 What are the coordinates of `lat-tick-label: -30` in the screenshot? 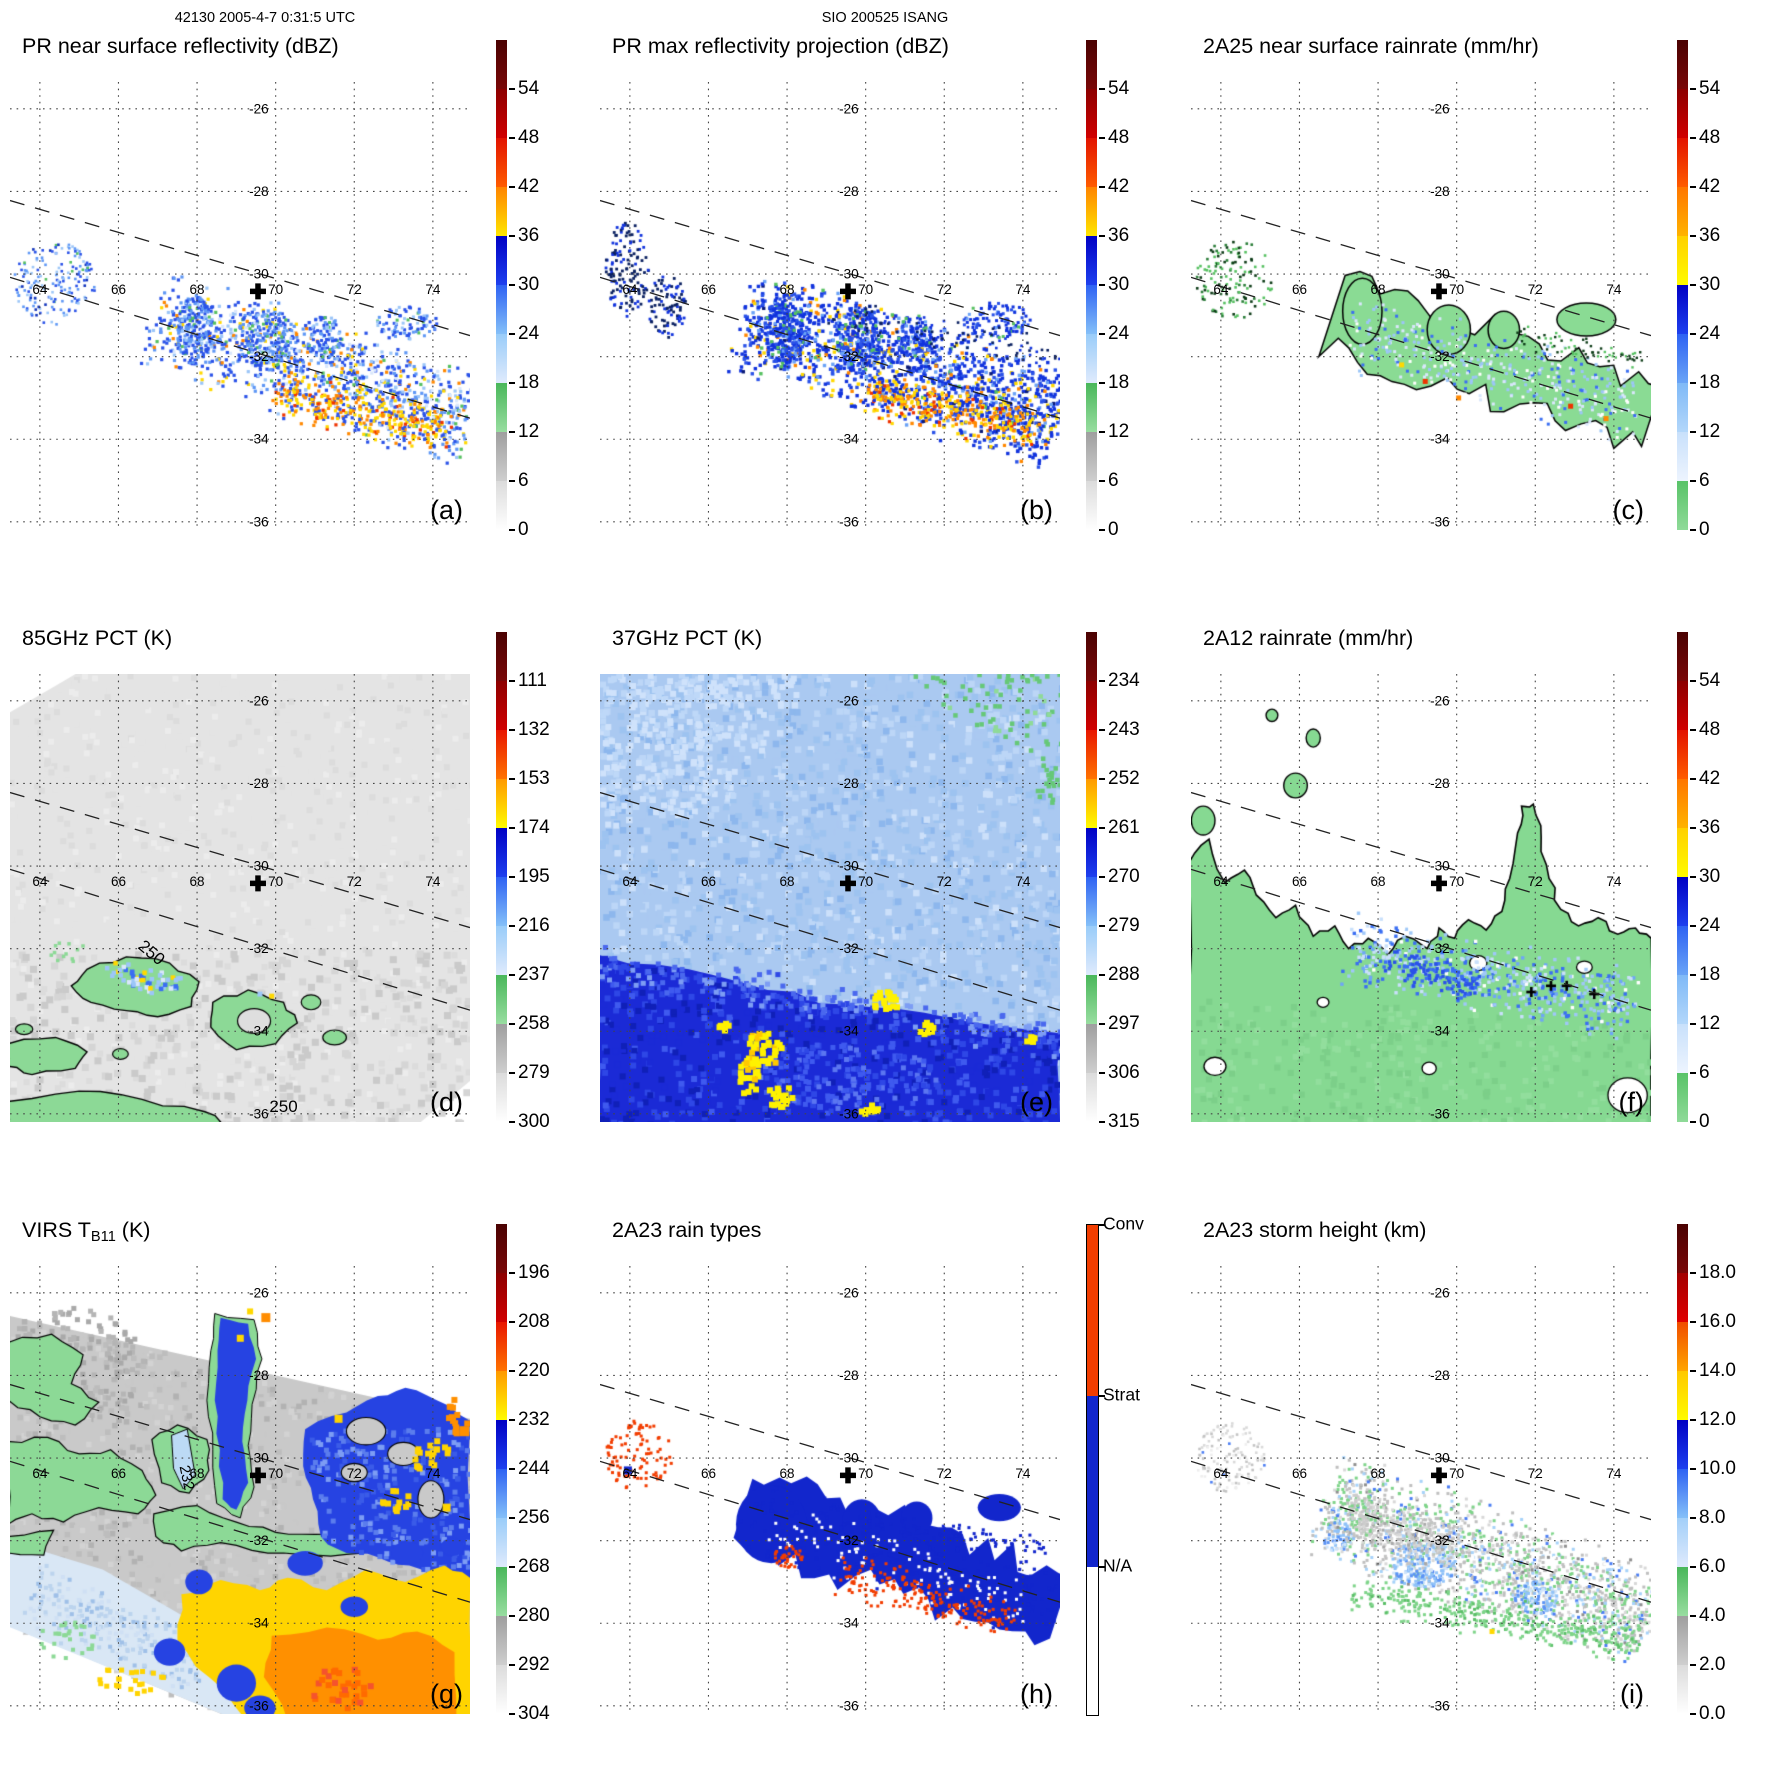 It's located at (259, 274).